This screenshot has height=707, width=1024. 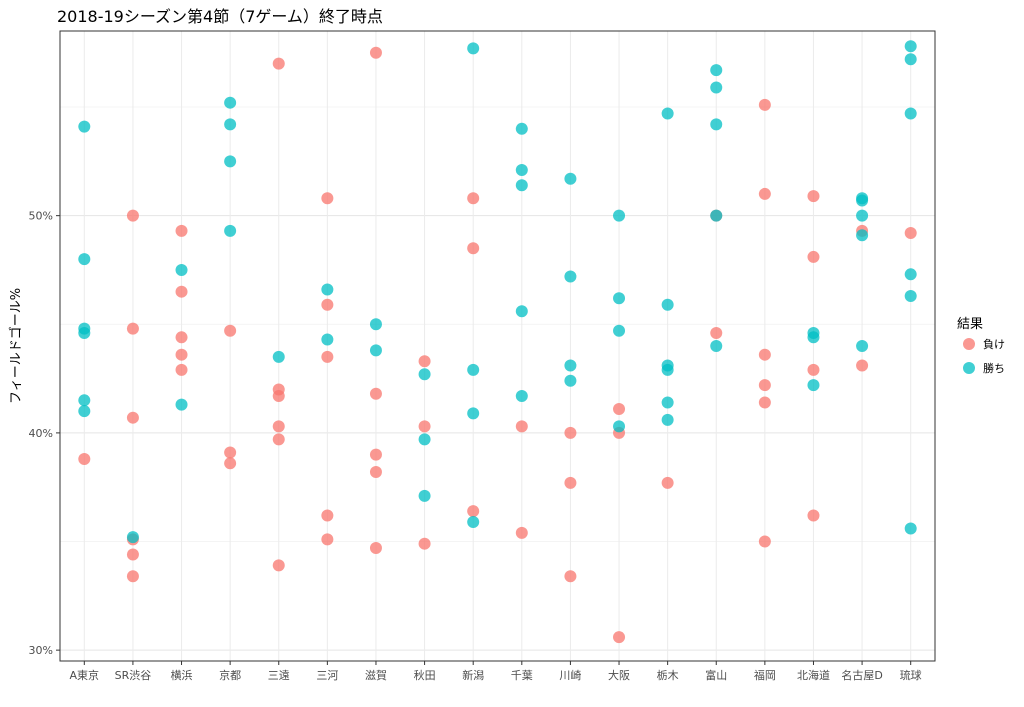 I want to click on y-tick-label: 30%, so click(x=41, y=650).